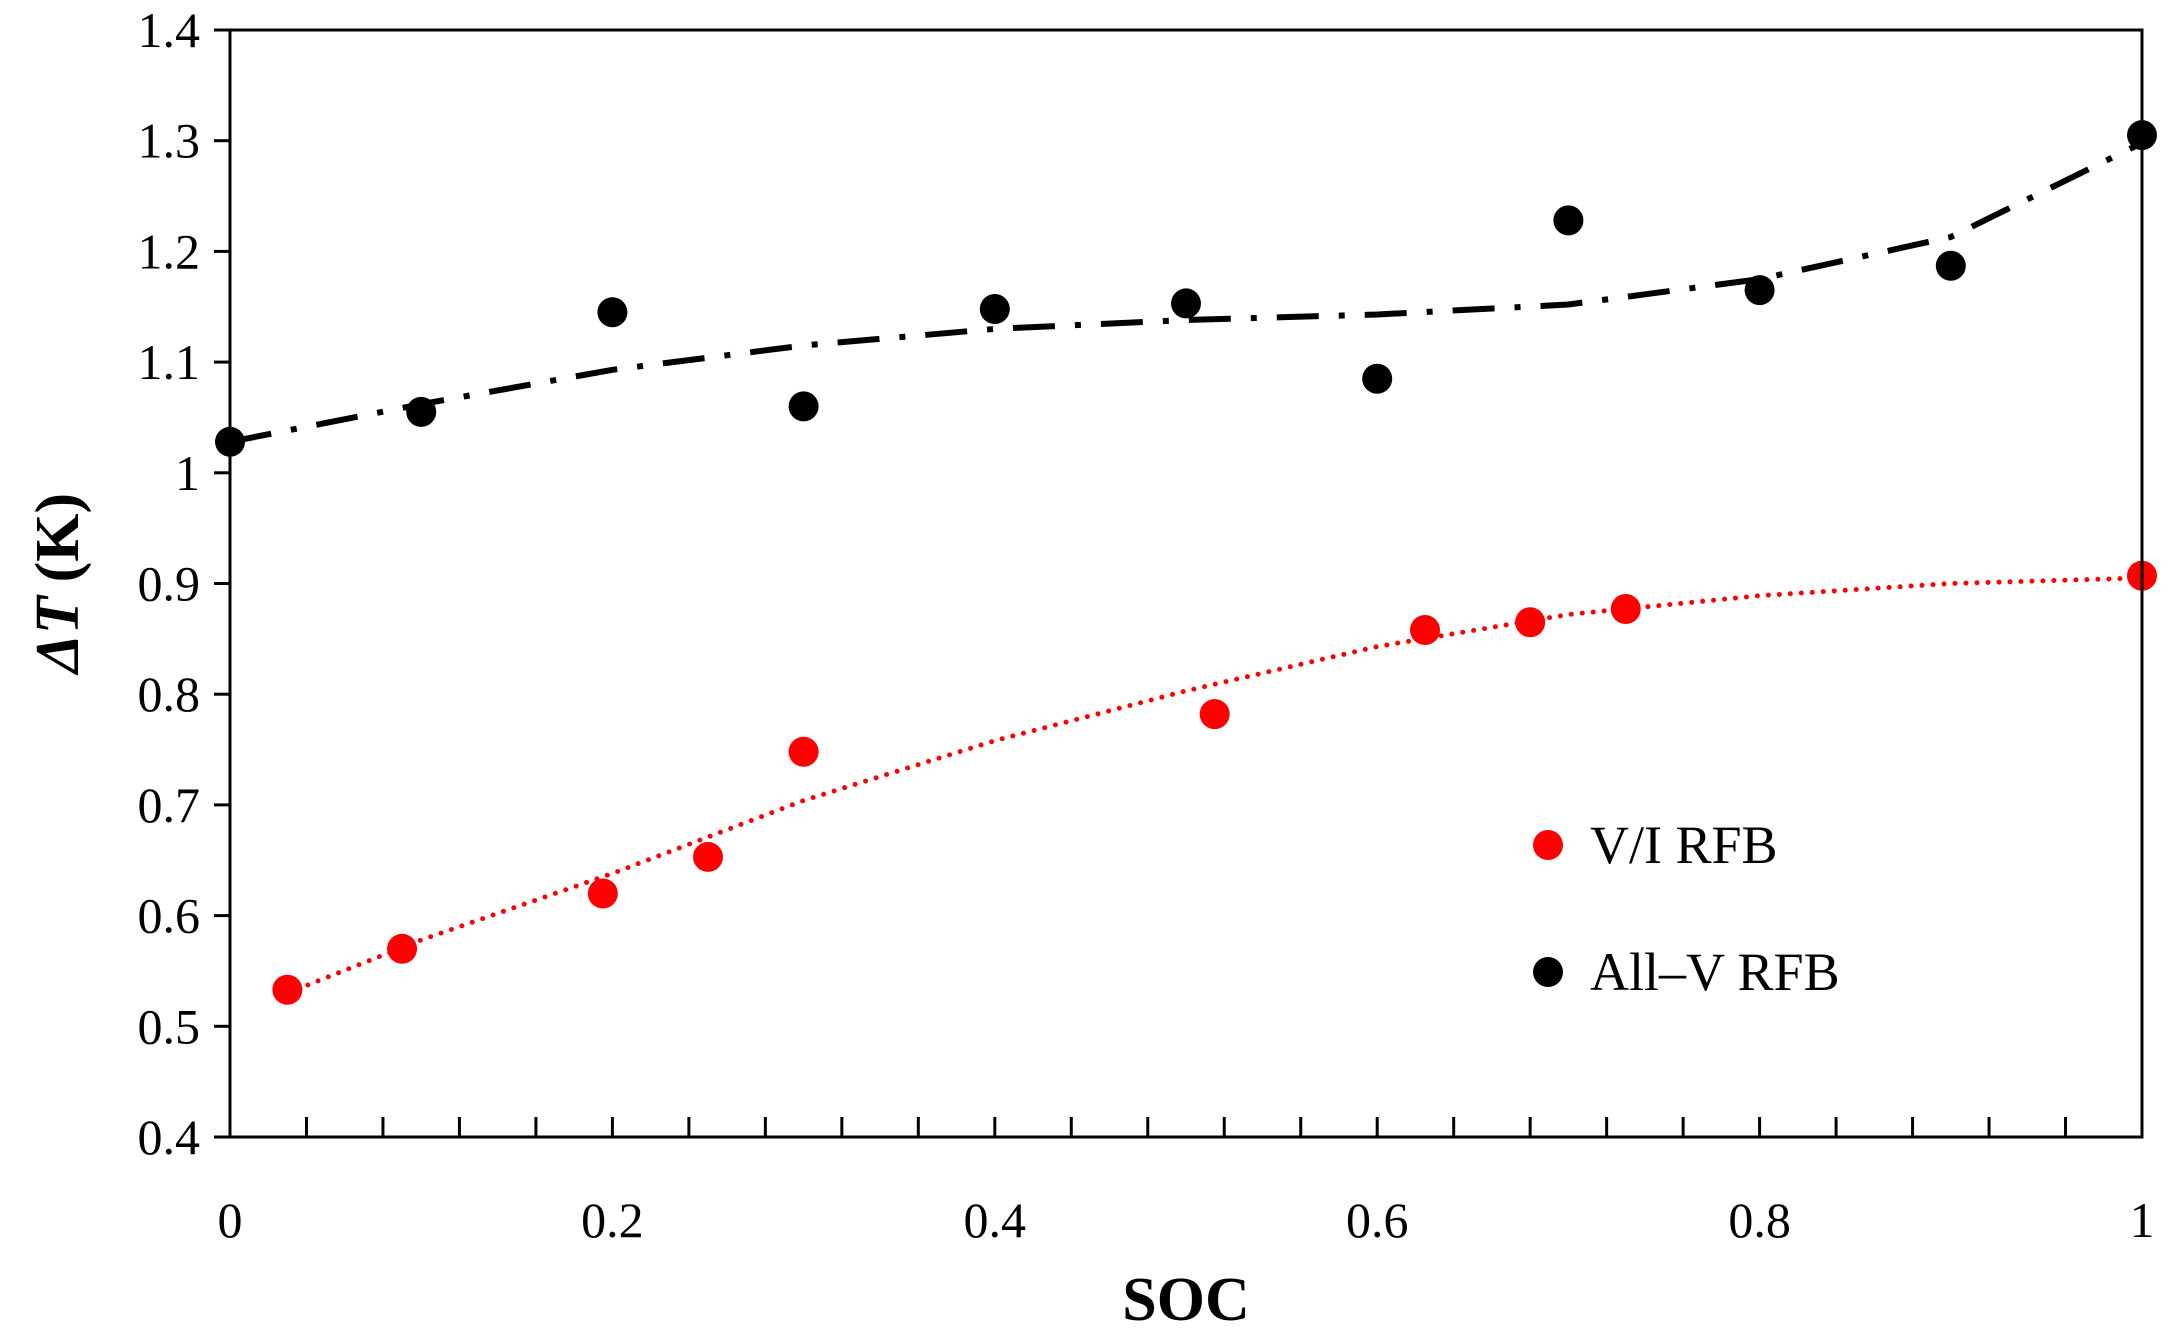 This screenshot has height=1341, width=2169. I want to click on y-tick-label: 1, so click(187, 473).